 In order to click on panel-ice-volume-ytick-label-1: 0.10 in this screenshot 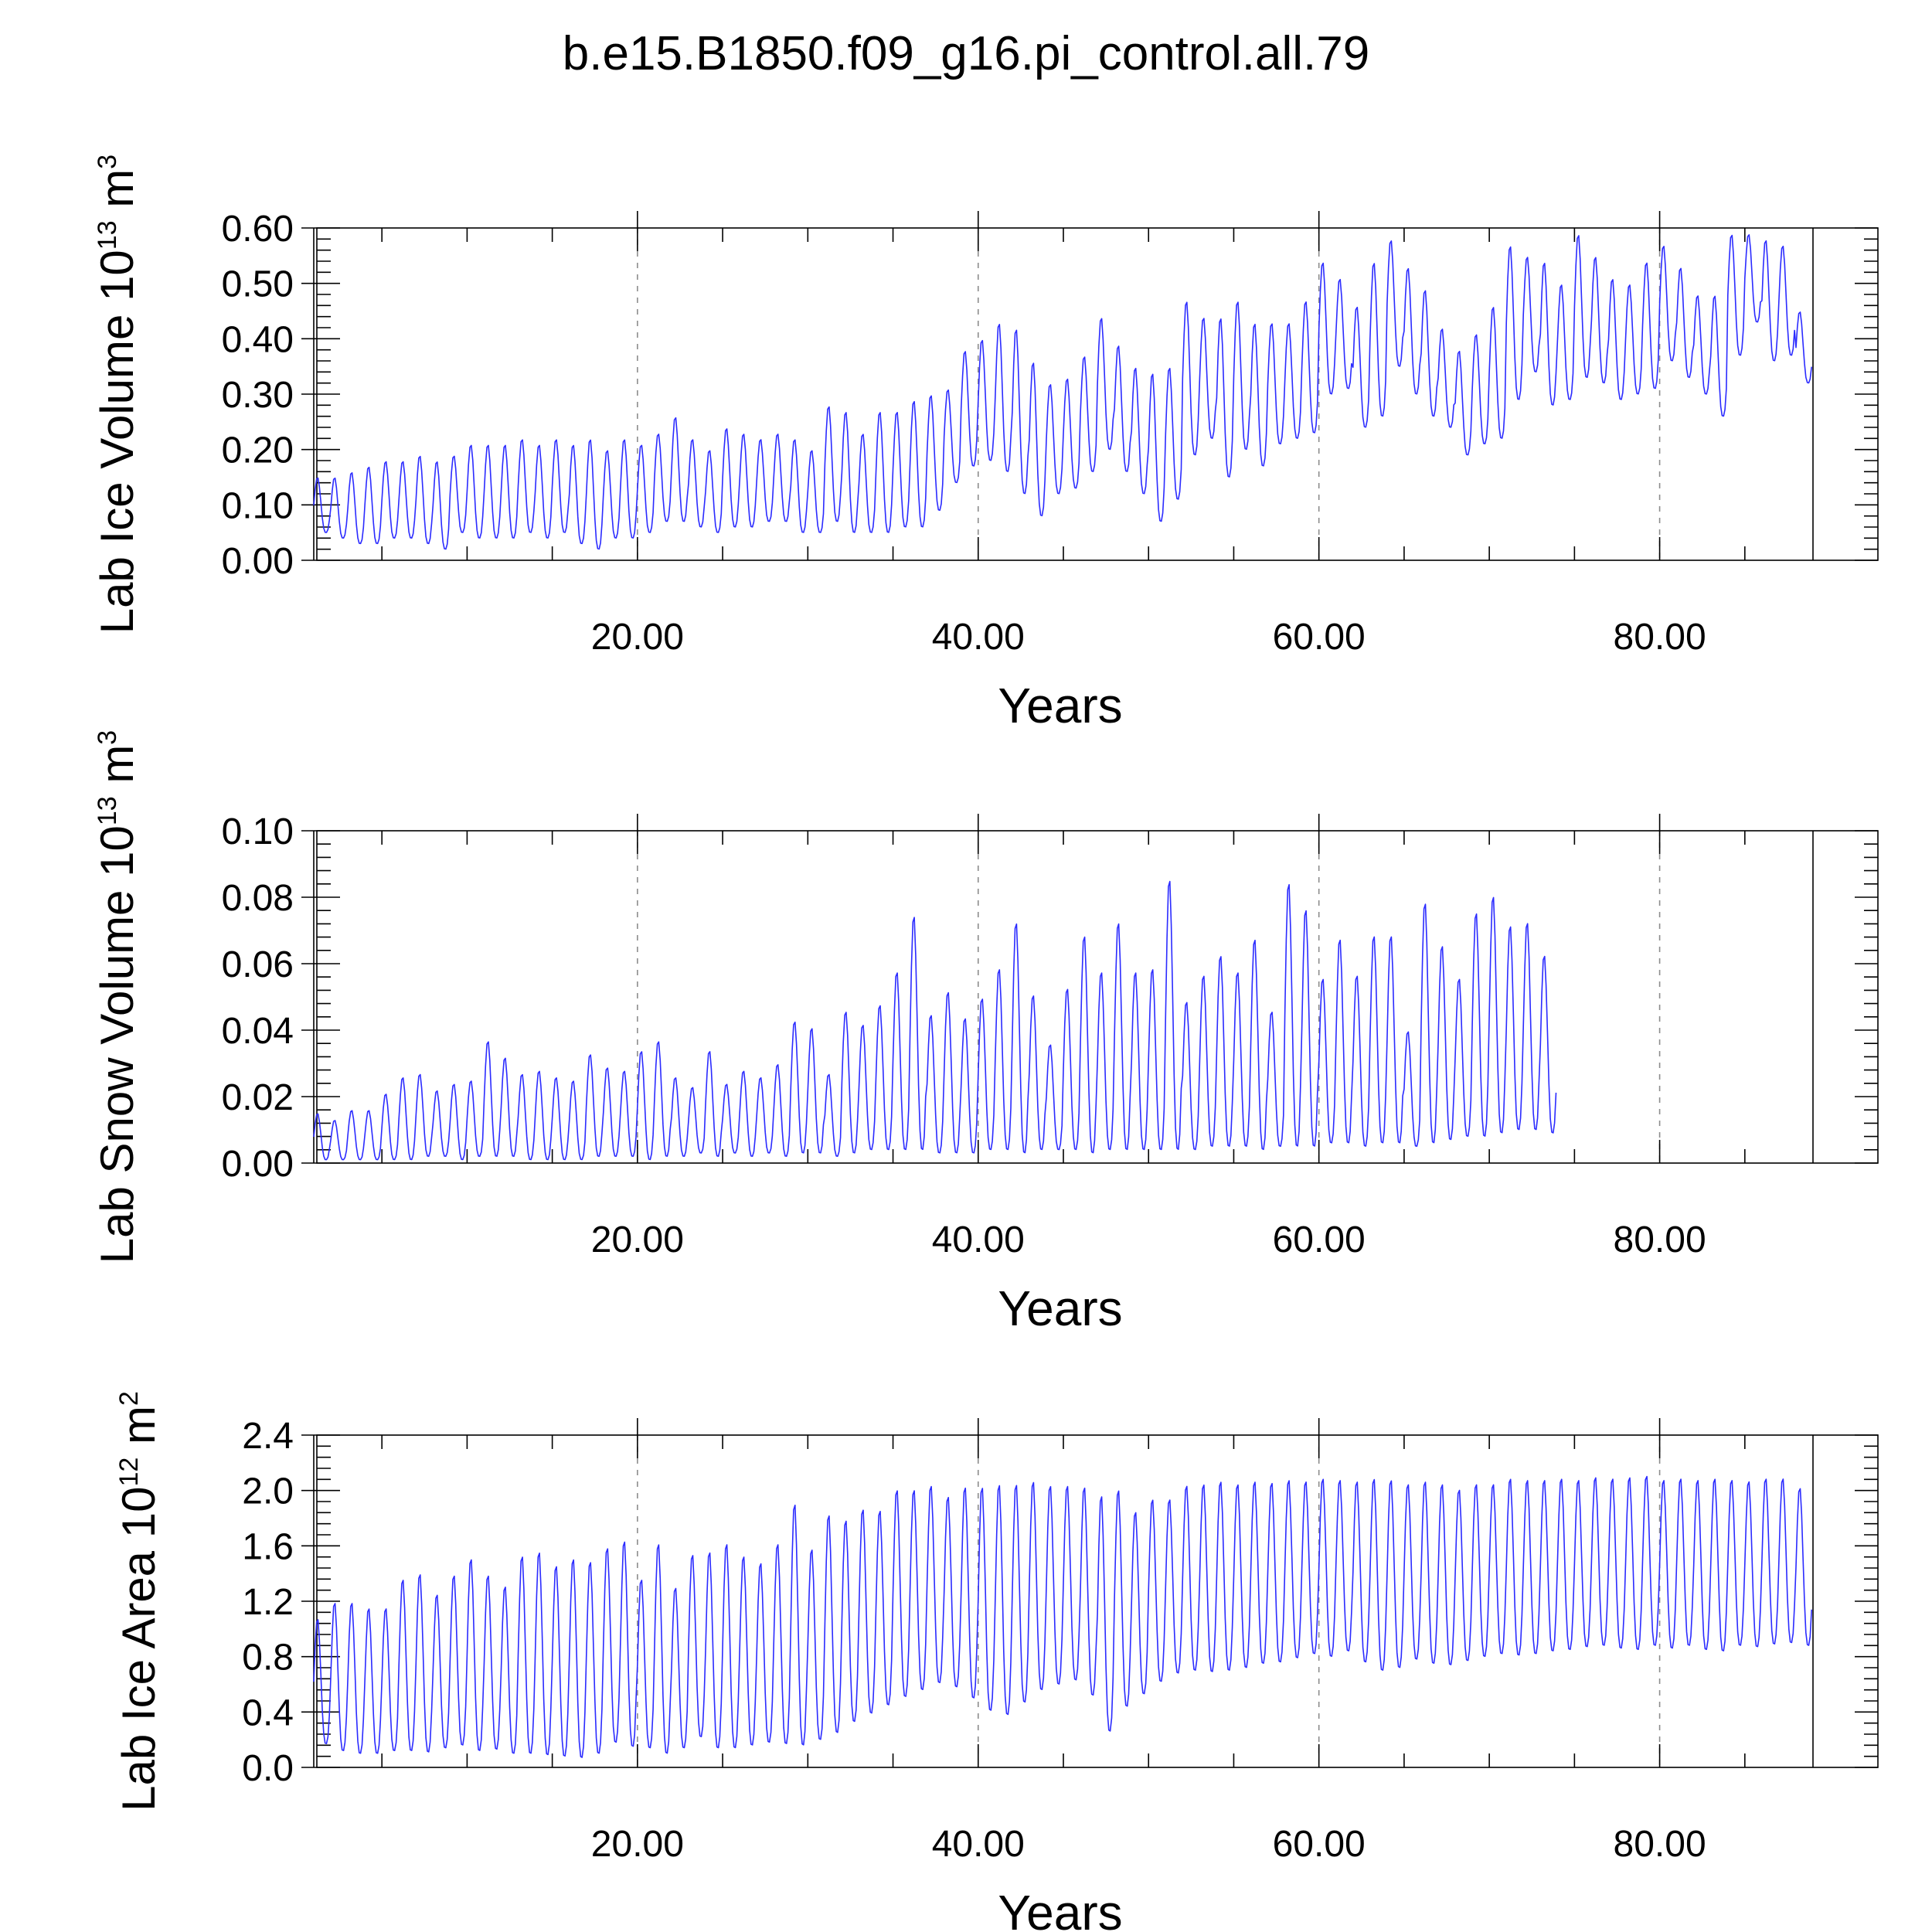, I will do `click(258, 506)`.